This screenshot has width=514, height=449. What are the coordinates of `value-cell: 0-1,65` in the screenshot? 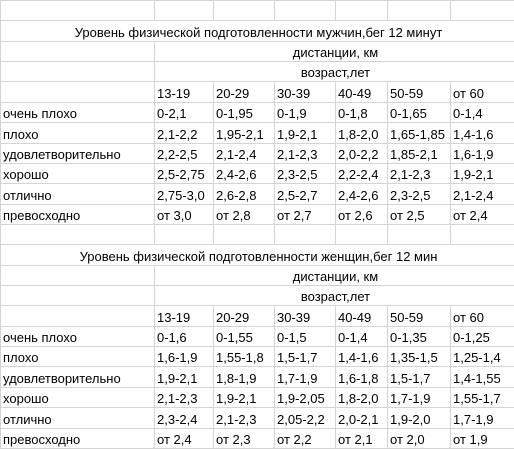 It's located at (419, 112).